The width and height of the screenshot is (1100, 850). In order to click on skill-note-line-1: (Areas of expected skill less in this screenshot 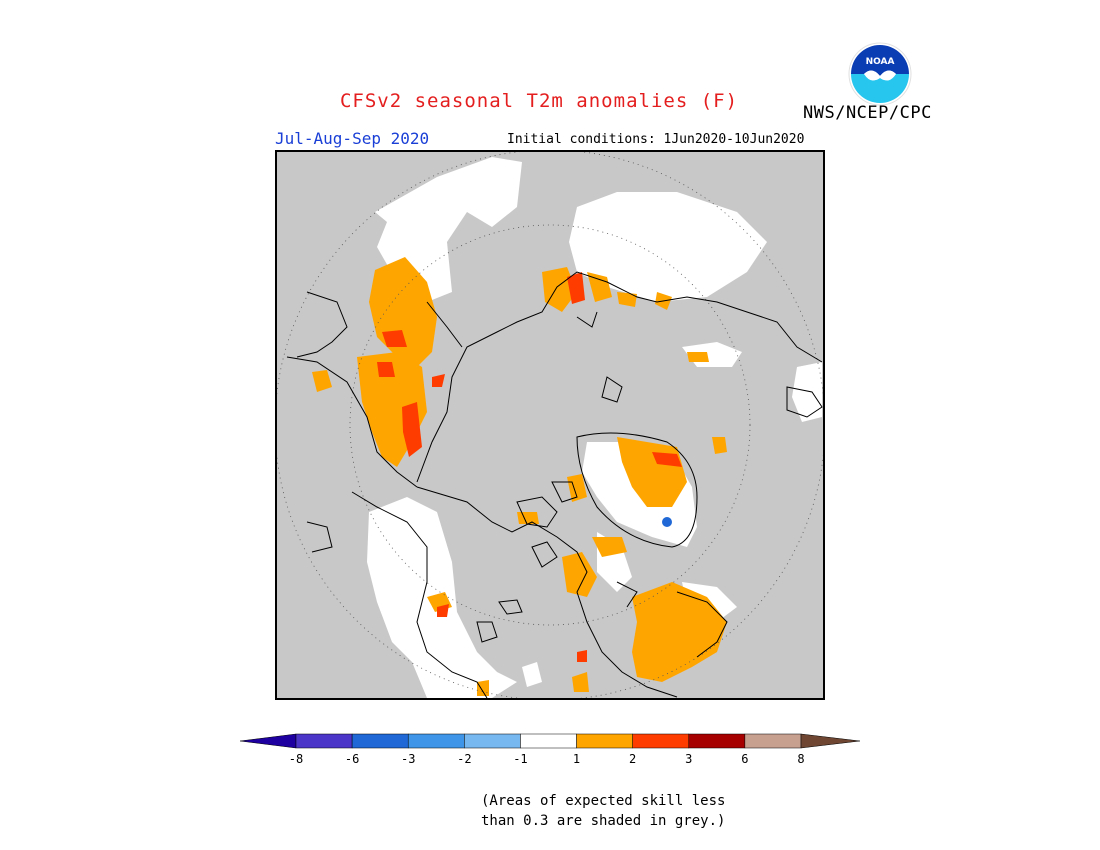, I will do `click(603, 801)`.